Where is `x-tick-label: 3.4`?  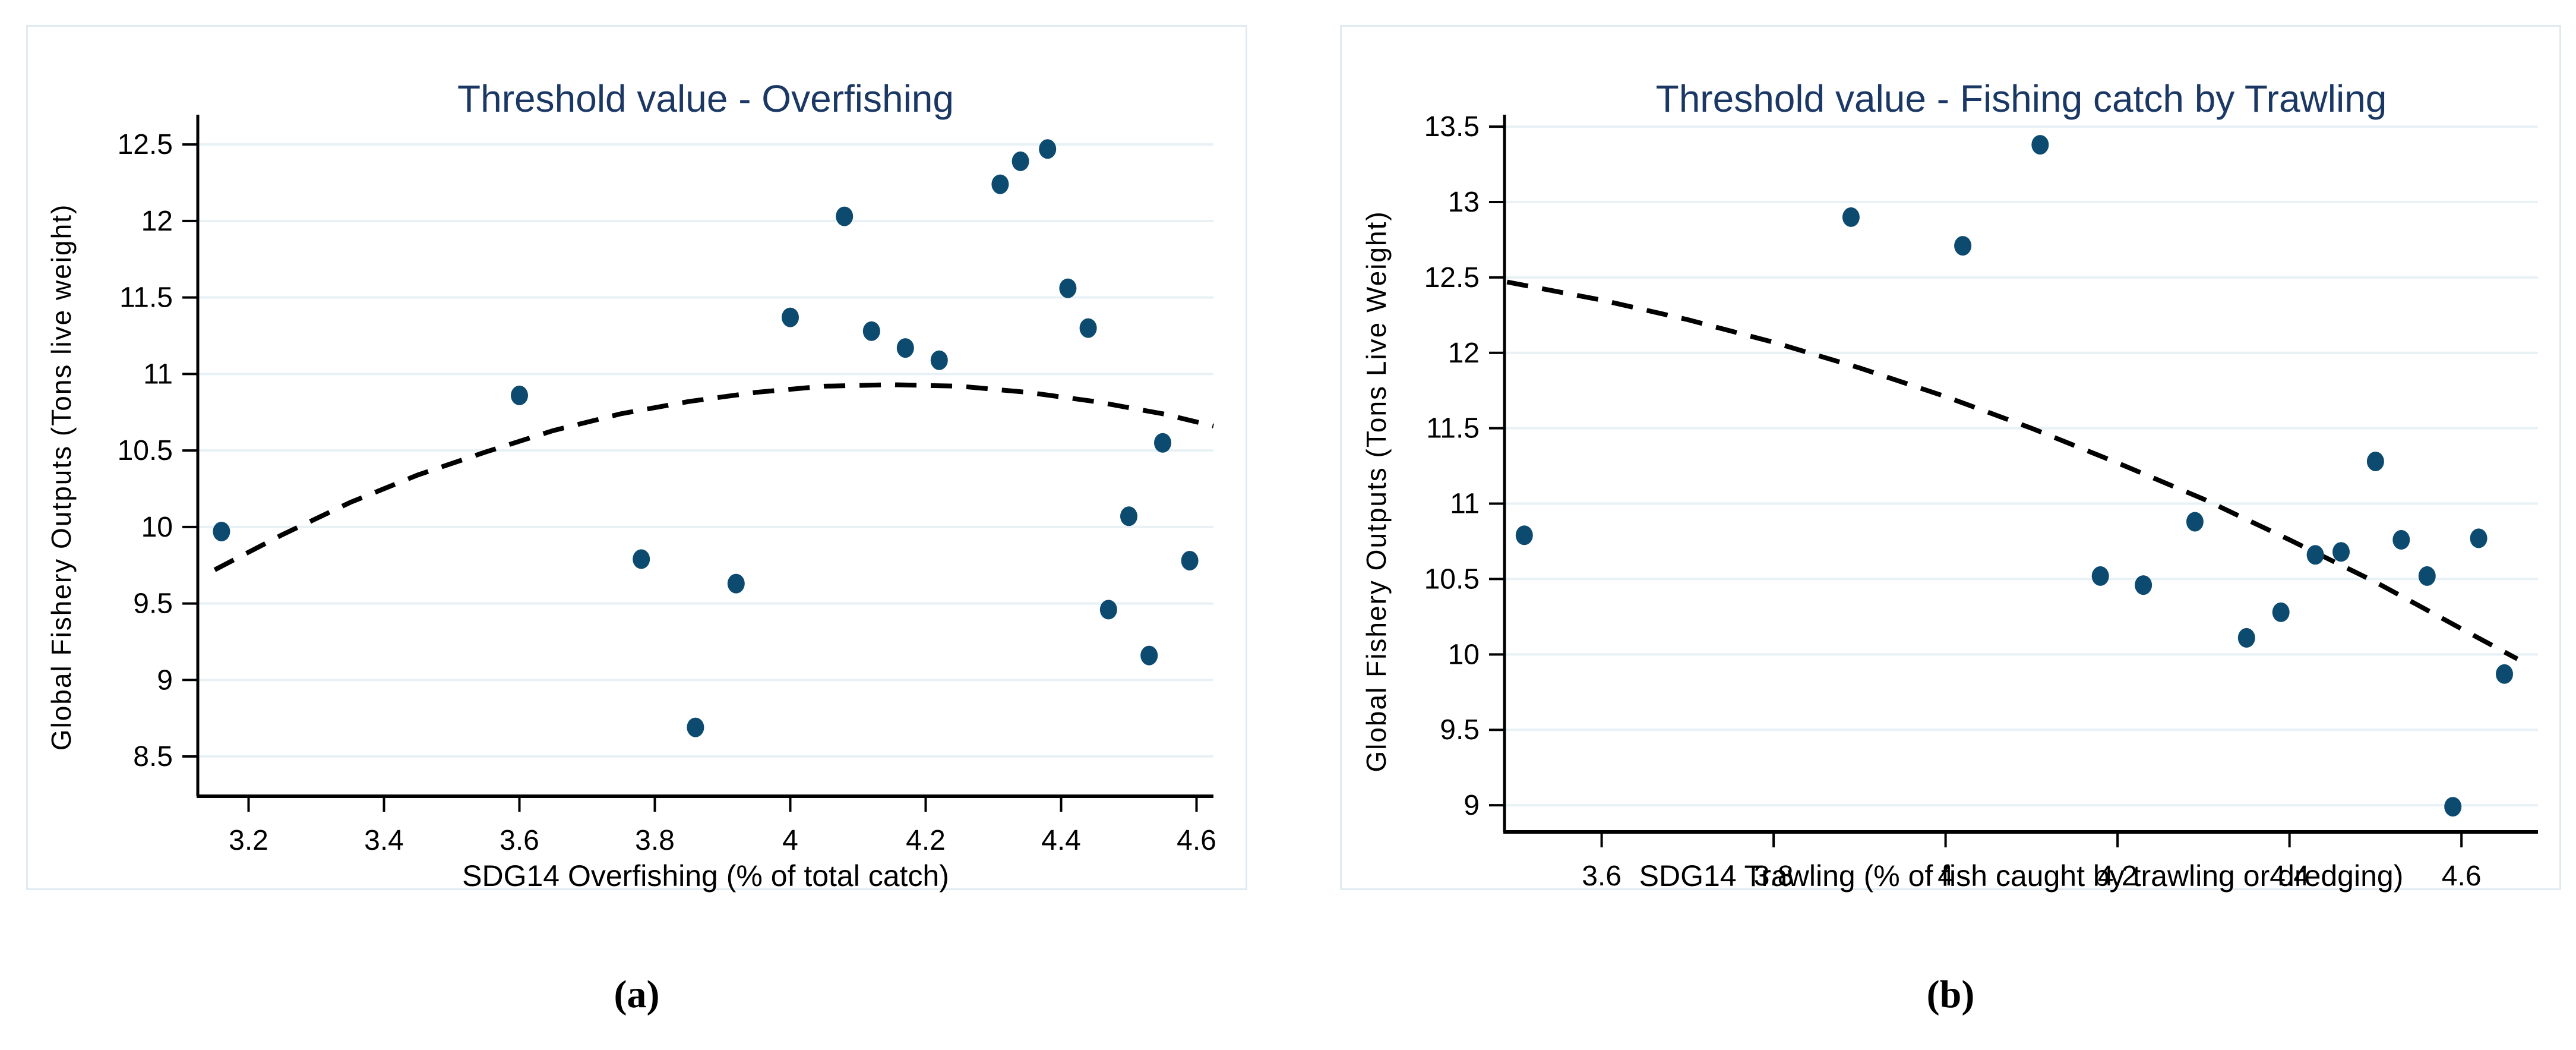
x-tick-label: 3.4 is located at coordinates (384, 840).